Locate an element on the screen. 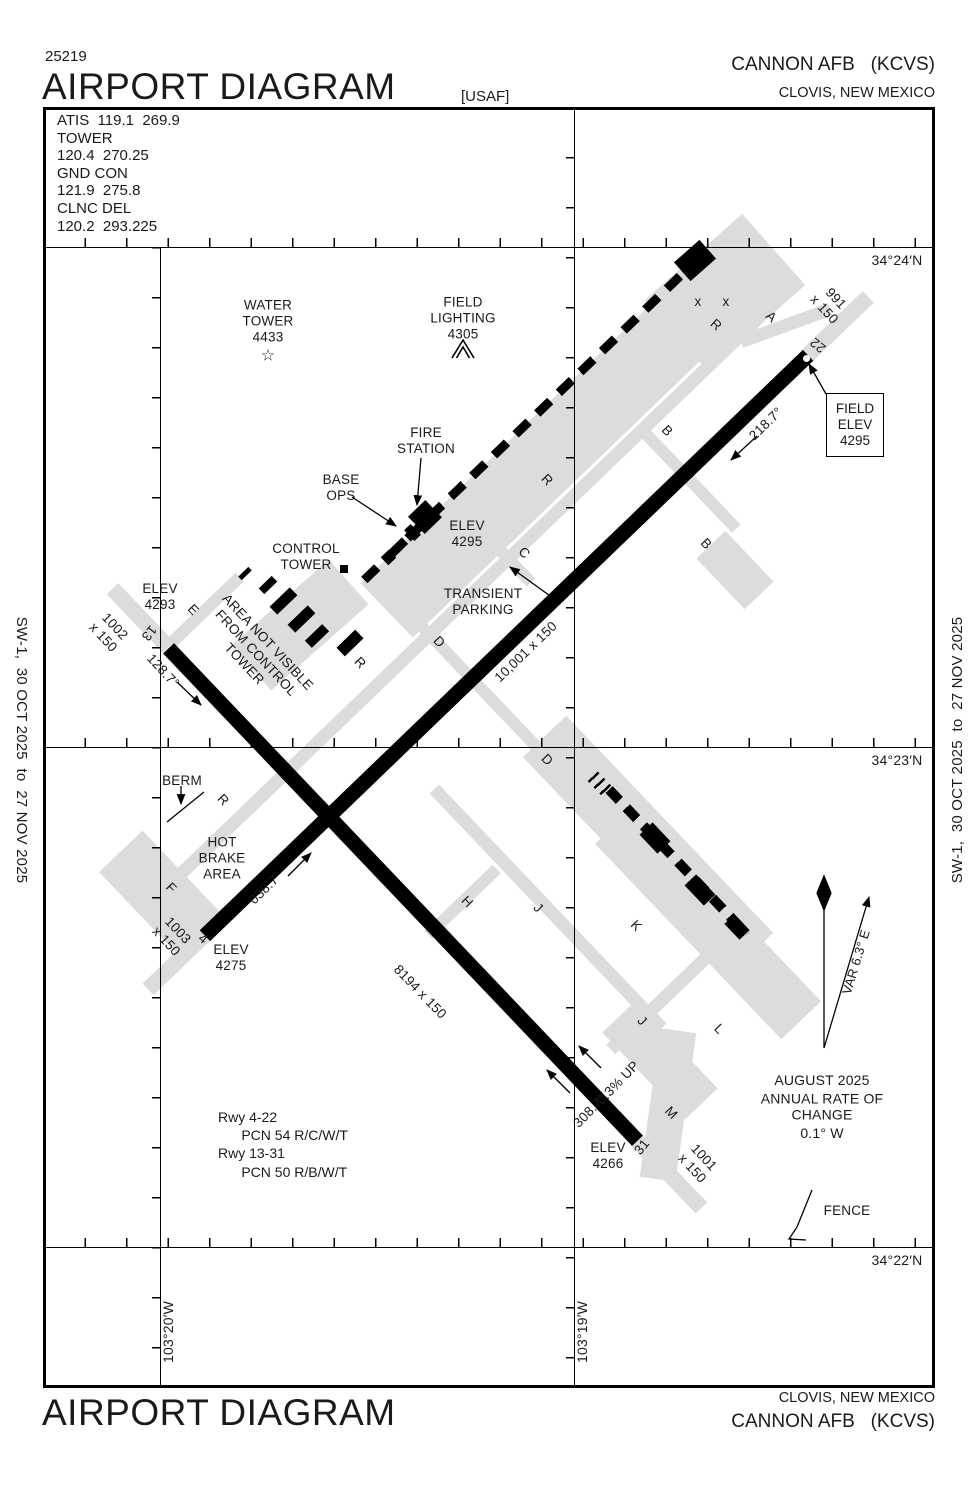 The image size is (979, 1500). control-tower-label: CONTROL TOWER is located at coordinates (306, 556).